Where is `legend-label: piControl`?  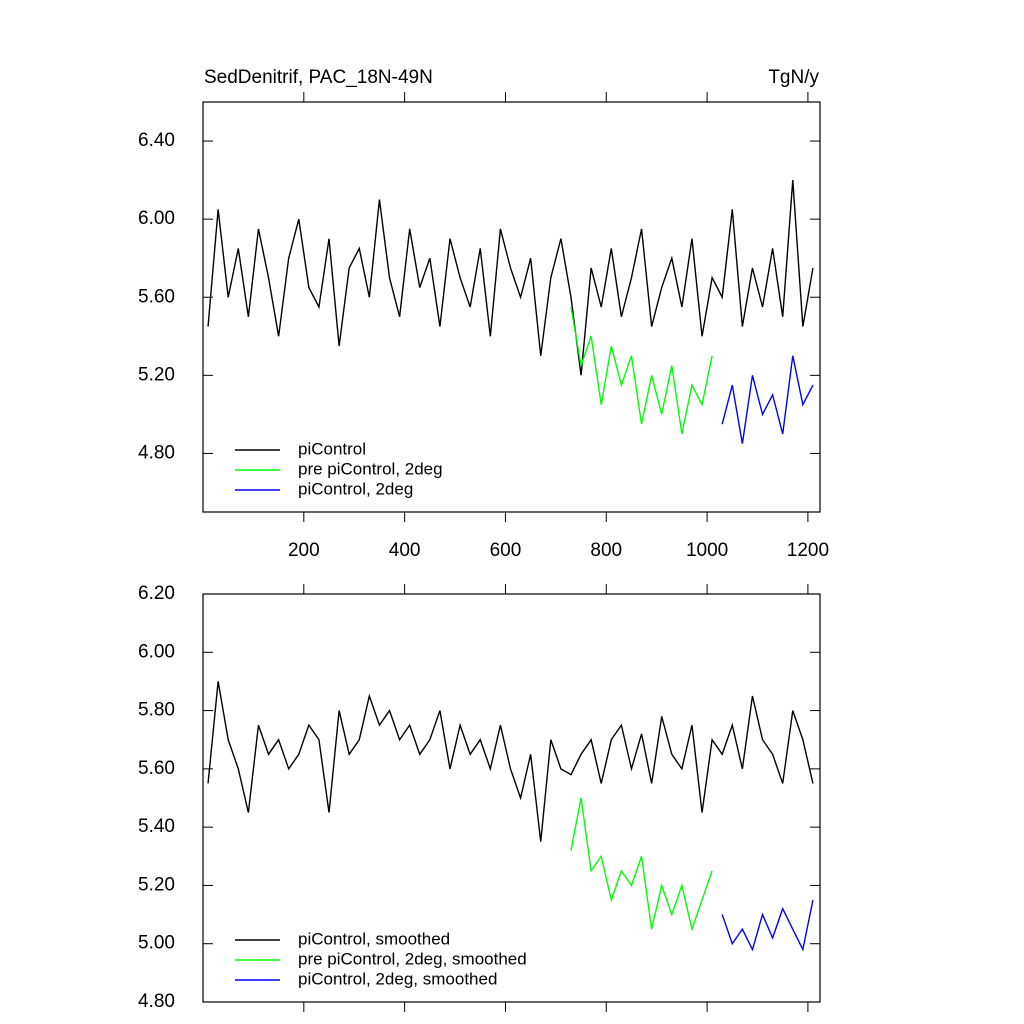
legend-label: piControl is located at coordinates (332, 448).